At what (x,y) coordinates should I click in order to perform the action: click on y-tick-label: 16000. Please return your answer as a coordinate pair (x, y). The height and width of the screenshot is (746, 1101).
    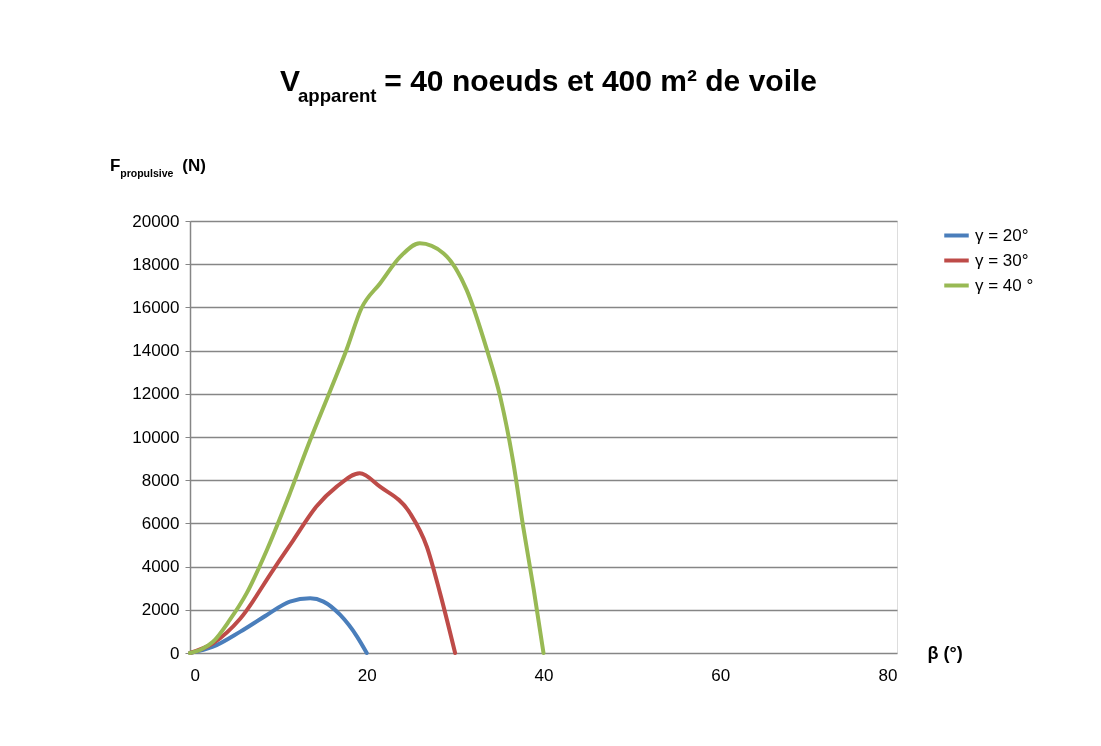
    Looking at the image, I should click on (156, 307).